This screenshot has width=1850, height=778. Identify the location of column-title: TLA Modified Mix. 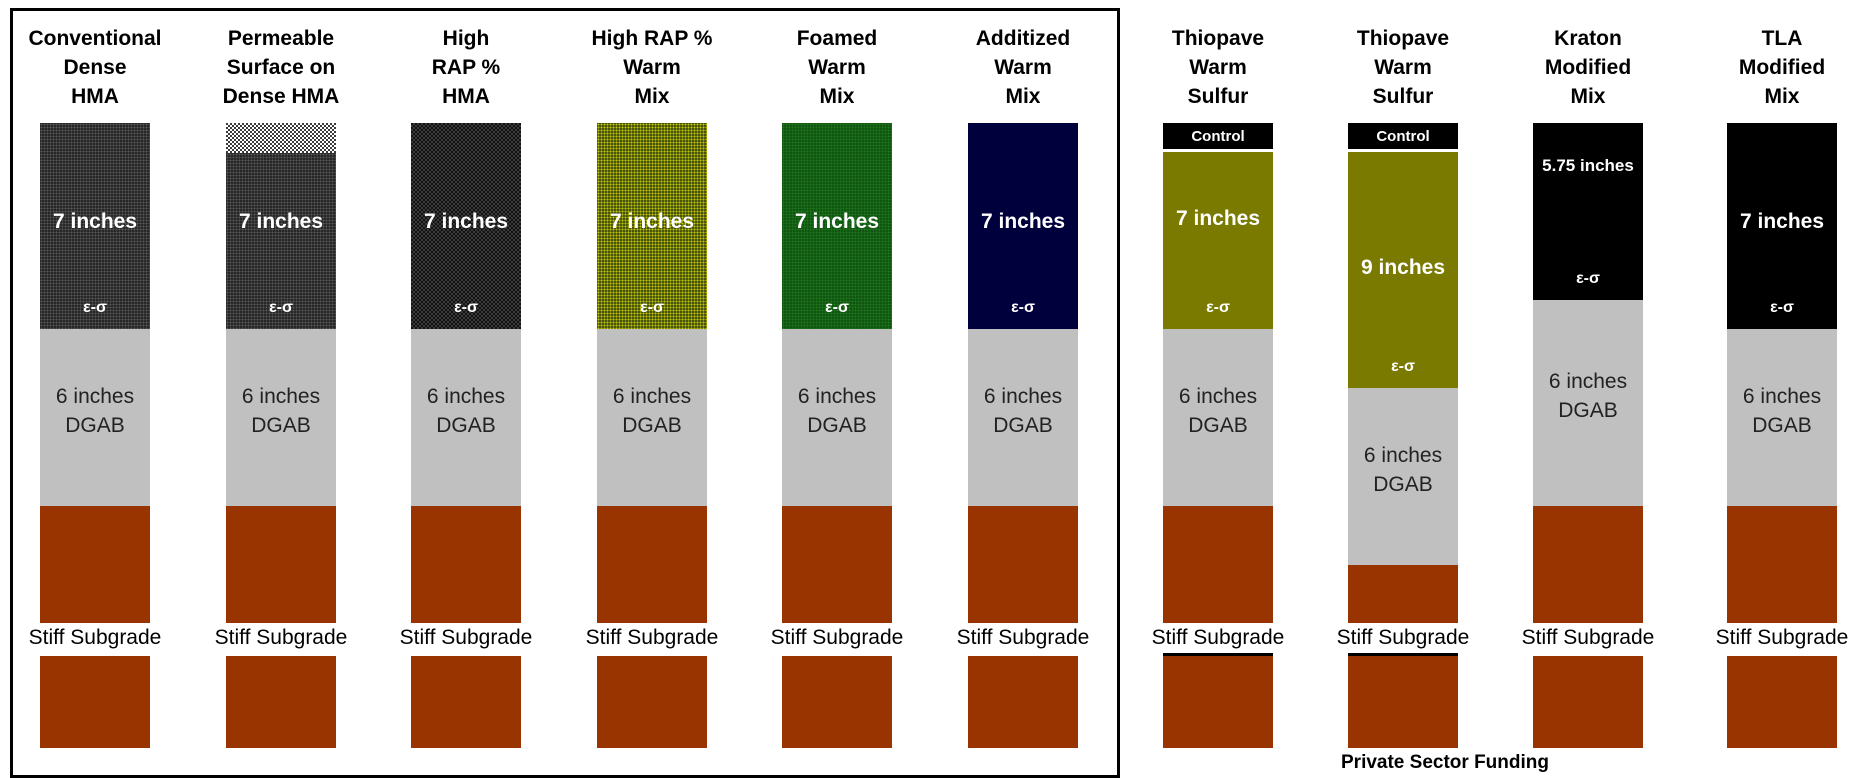
(1782, 67).